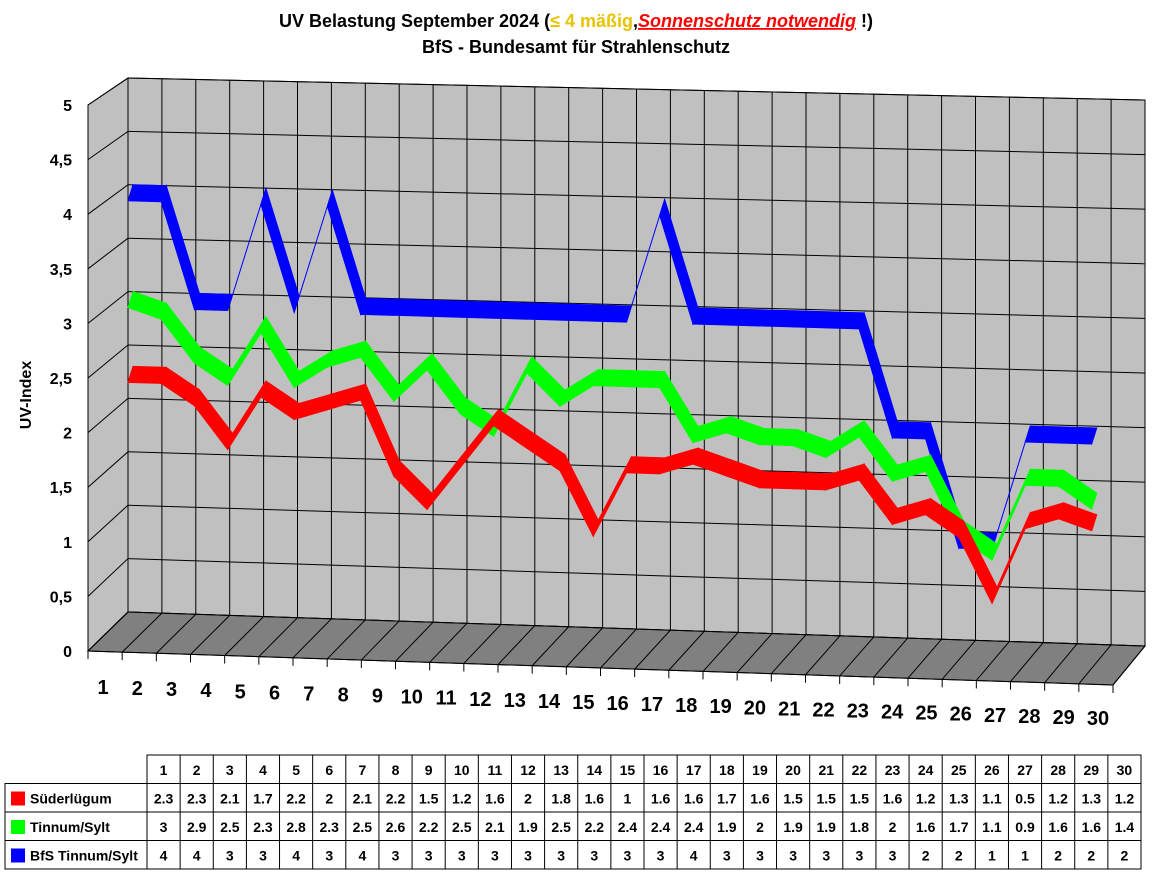 Image resolution: width=1152 pixels, height=882 pixels. What do you see at coordinates (635, 21) in the screenshot?
I see `title-part-3: ,` at bounding box center [635, 21].